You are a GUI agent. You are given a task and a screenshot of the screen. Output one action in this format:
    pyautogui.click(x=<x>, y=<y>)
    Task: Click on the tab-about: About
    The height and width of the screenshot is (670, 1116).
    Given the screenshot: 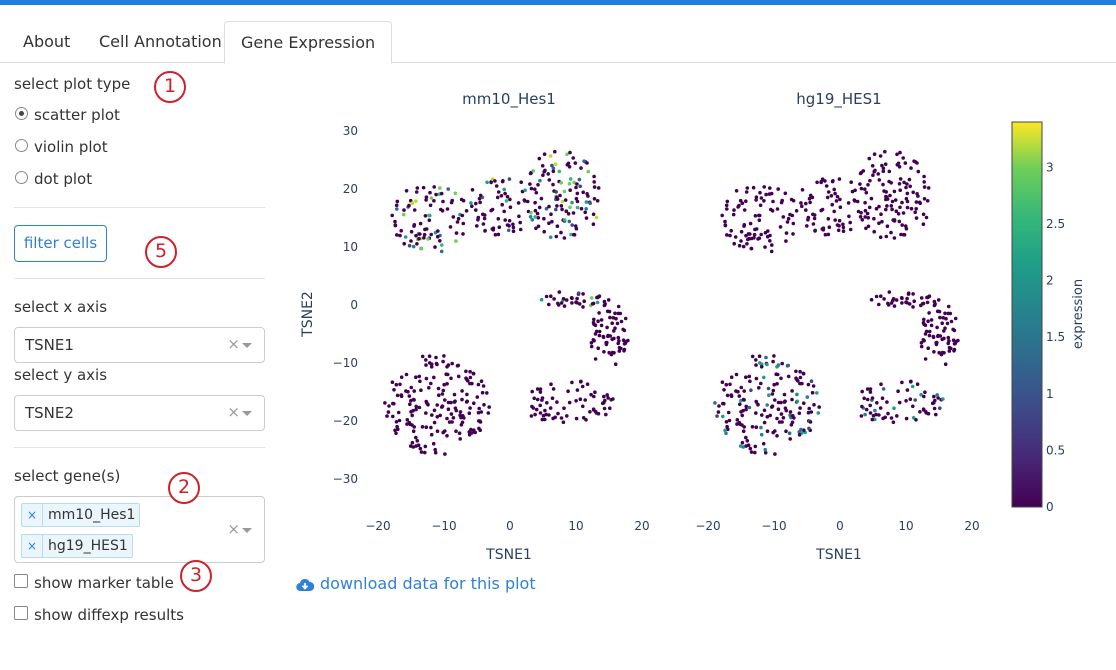 What is the action you would take?
    pyautogui.click(x=47, y=41)
    